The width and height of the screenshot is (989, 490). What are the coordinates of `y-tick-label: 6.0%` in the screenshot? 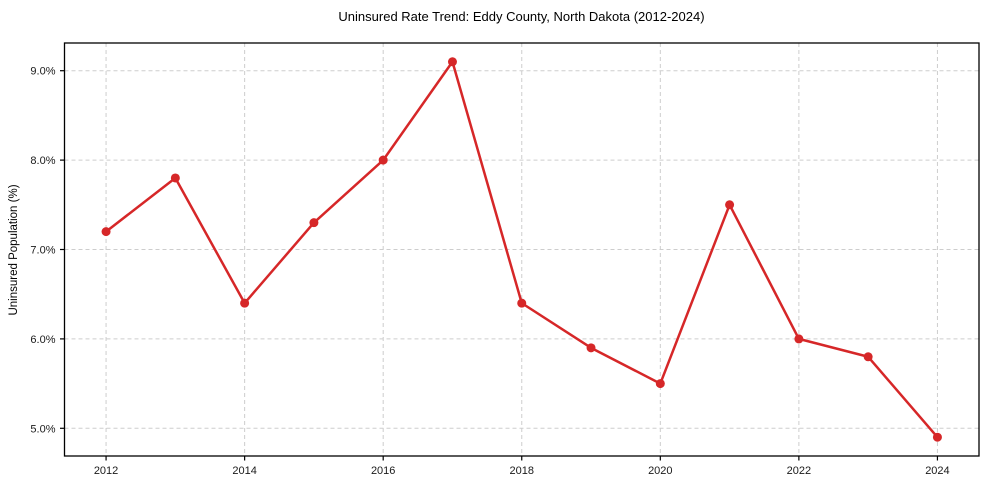 It's located at (42, 340).